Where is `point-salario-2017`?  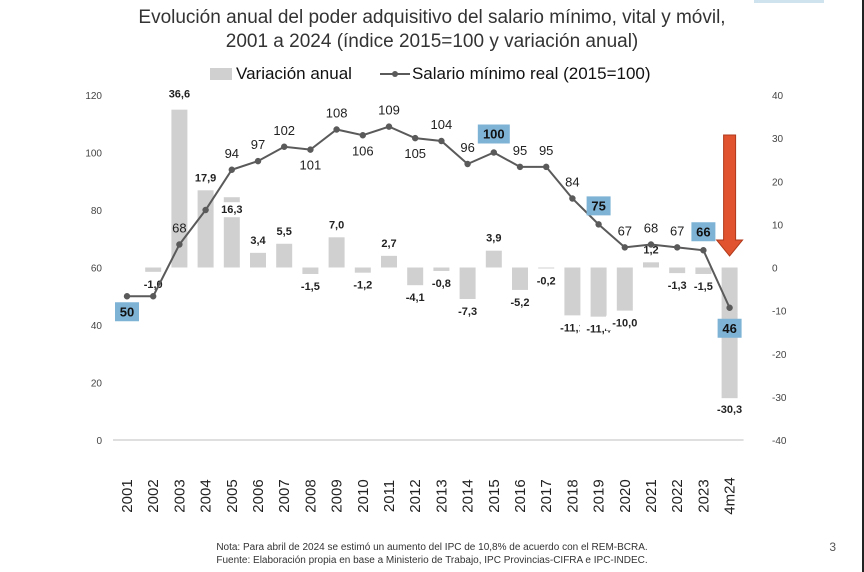 point-salario-2017 is located at coordinates (546, 167).